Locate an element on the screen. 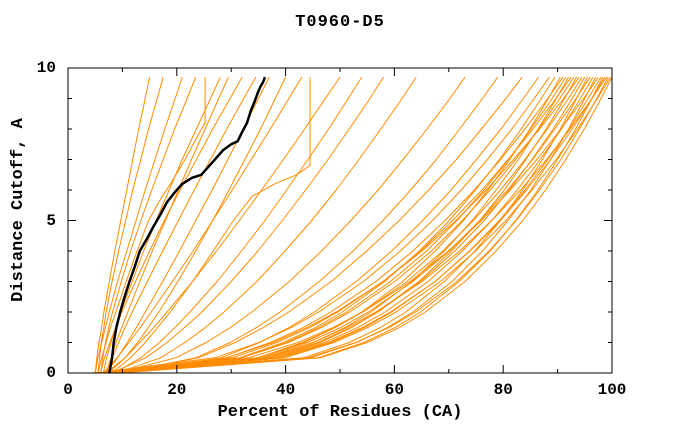  x-tick-label: 80 is located at coordinates (503, 390).